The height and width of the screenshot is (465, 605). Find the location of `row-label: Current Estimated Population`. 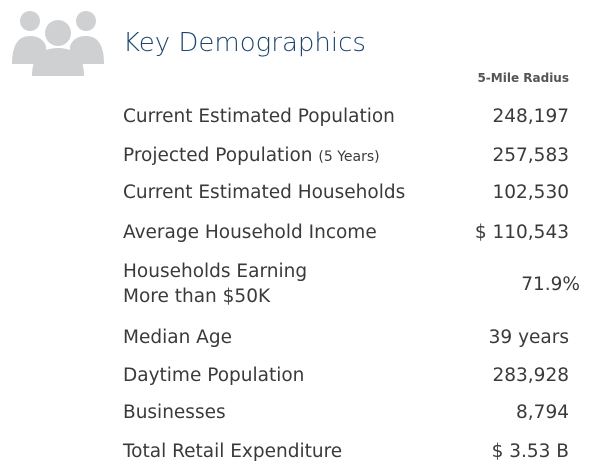

row-label: Current Estimated Population is located at coordinates (259, 116).